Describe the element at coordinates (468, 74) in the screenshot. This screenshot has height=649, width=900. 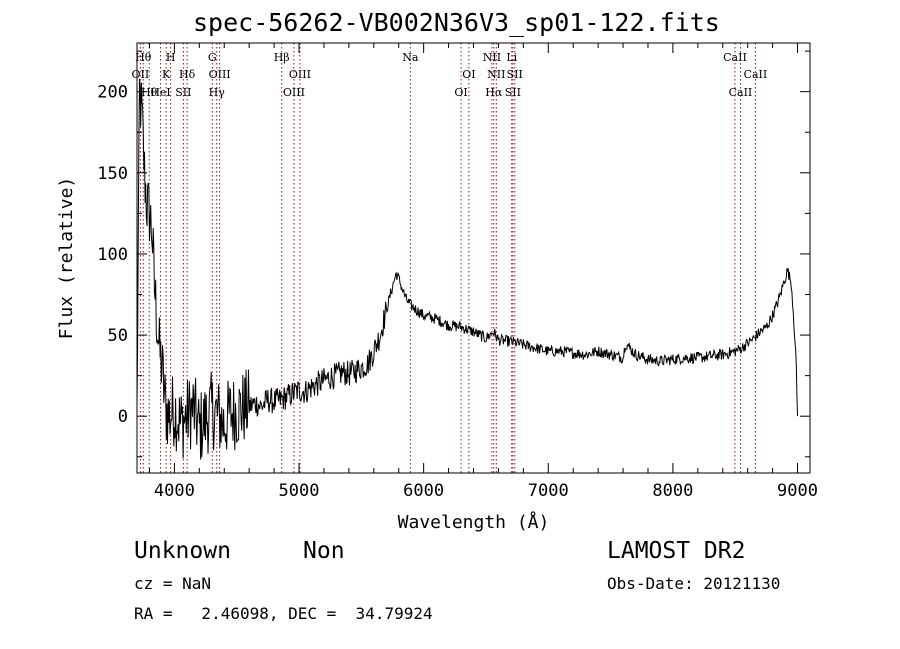
I see `line-marker-label-16: OI` at that location.